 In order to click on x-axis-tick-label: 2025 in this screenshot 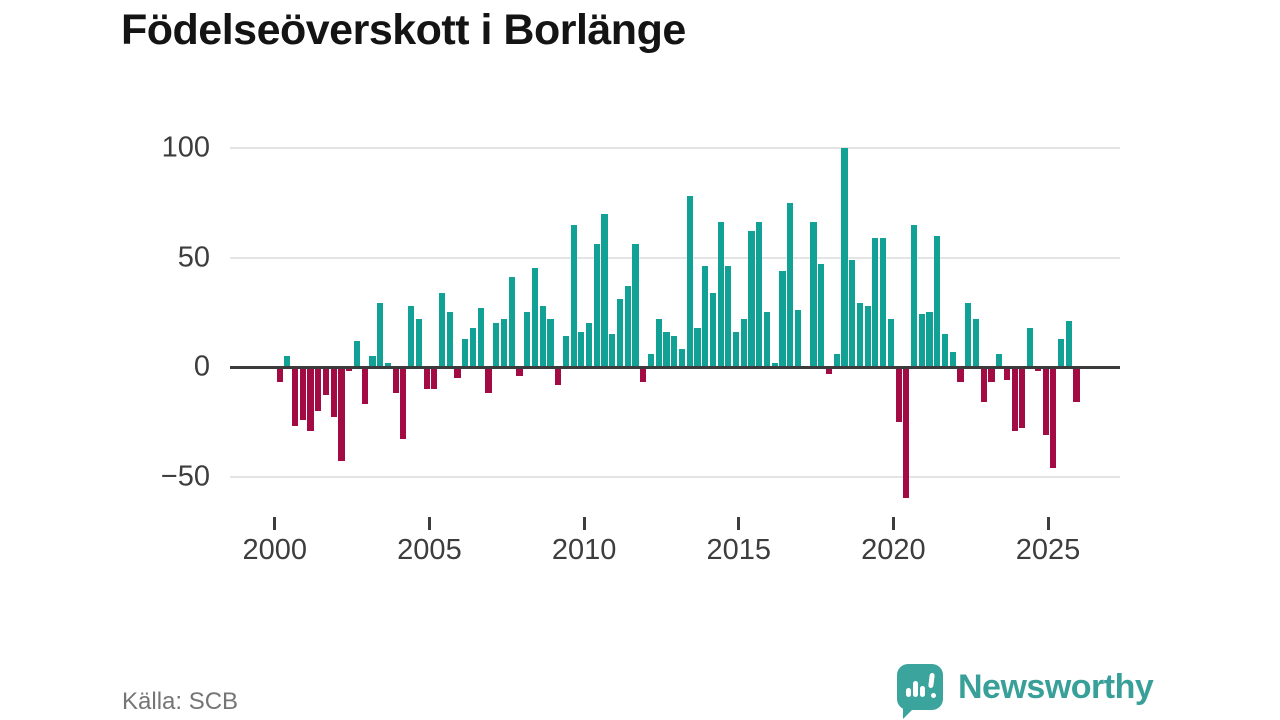, I will do `click(1048, 550)`.